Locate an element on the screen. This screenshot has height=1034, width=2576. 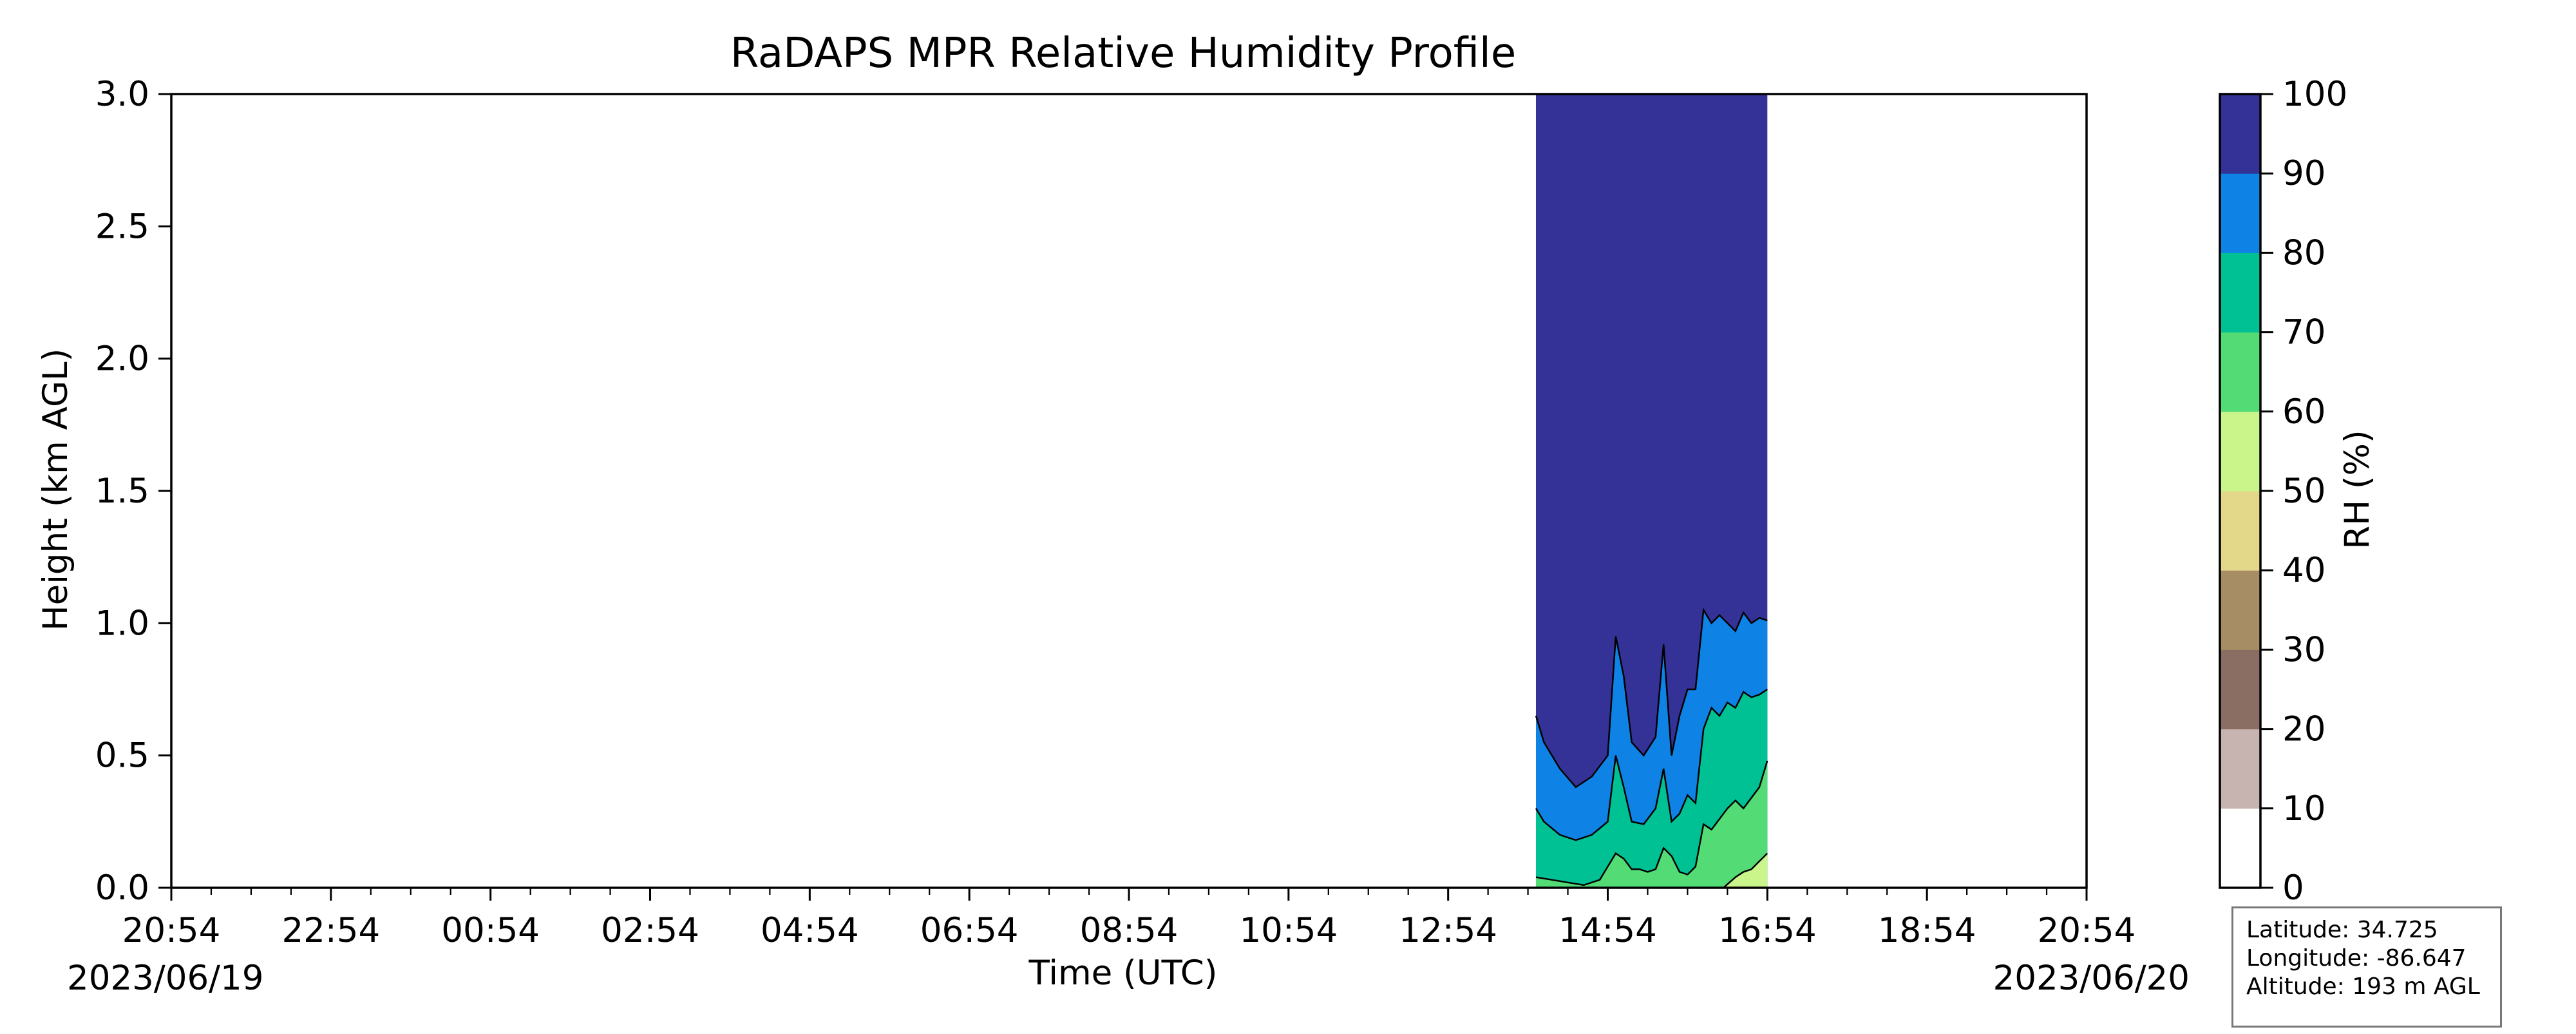
y-tick-label: 2.0 is located at coordinates (122, 359).